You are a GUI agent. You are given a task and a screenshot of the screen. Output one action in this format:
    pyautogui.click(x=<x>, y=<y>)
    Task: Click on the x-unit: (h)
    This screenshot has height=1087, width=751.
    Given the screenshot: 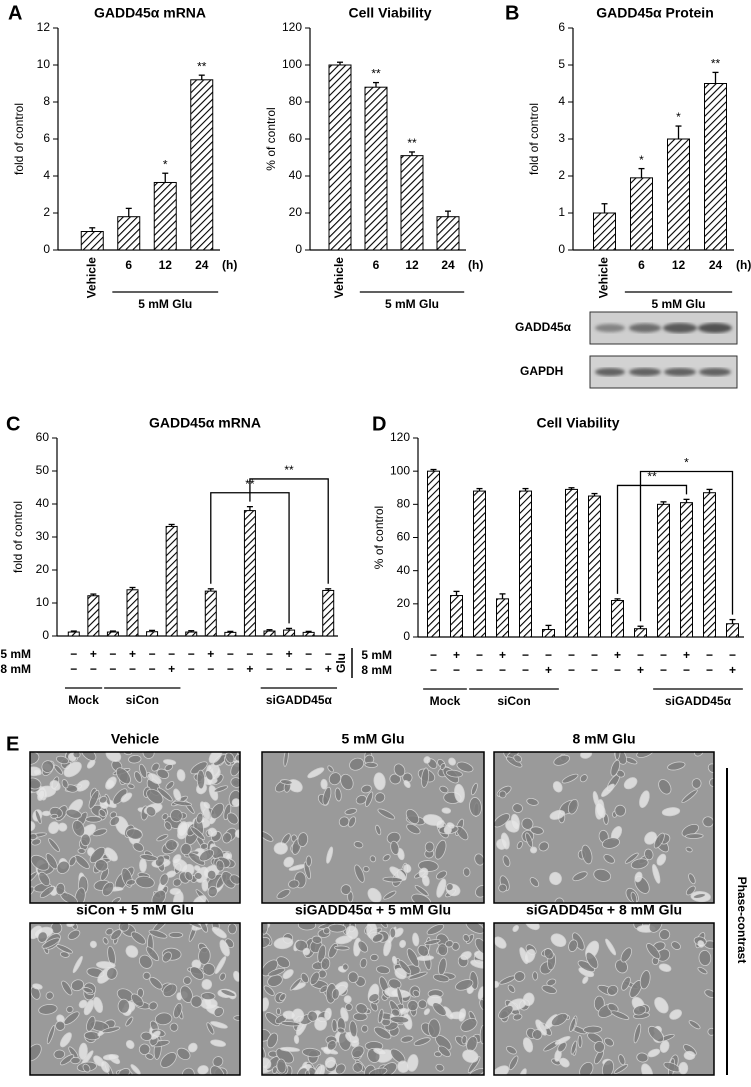 What is the action you would take?
    pyautogui.click(x=475, y=265)
    